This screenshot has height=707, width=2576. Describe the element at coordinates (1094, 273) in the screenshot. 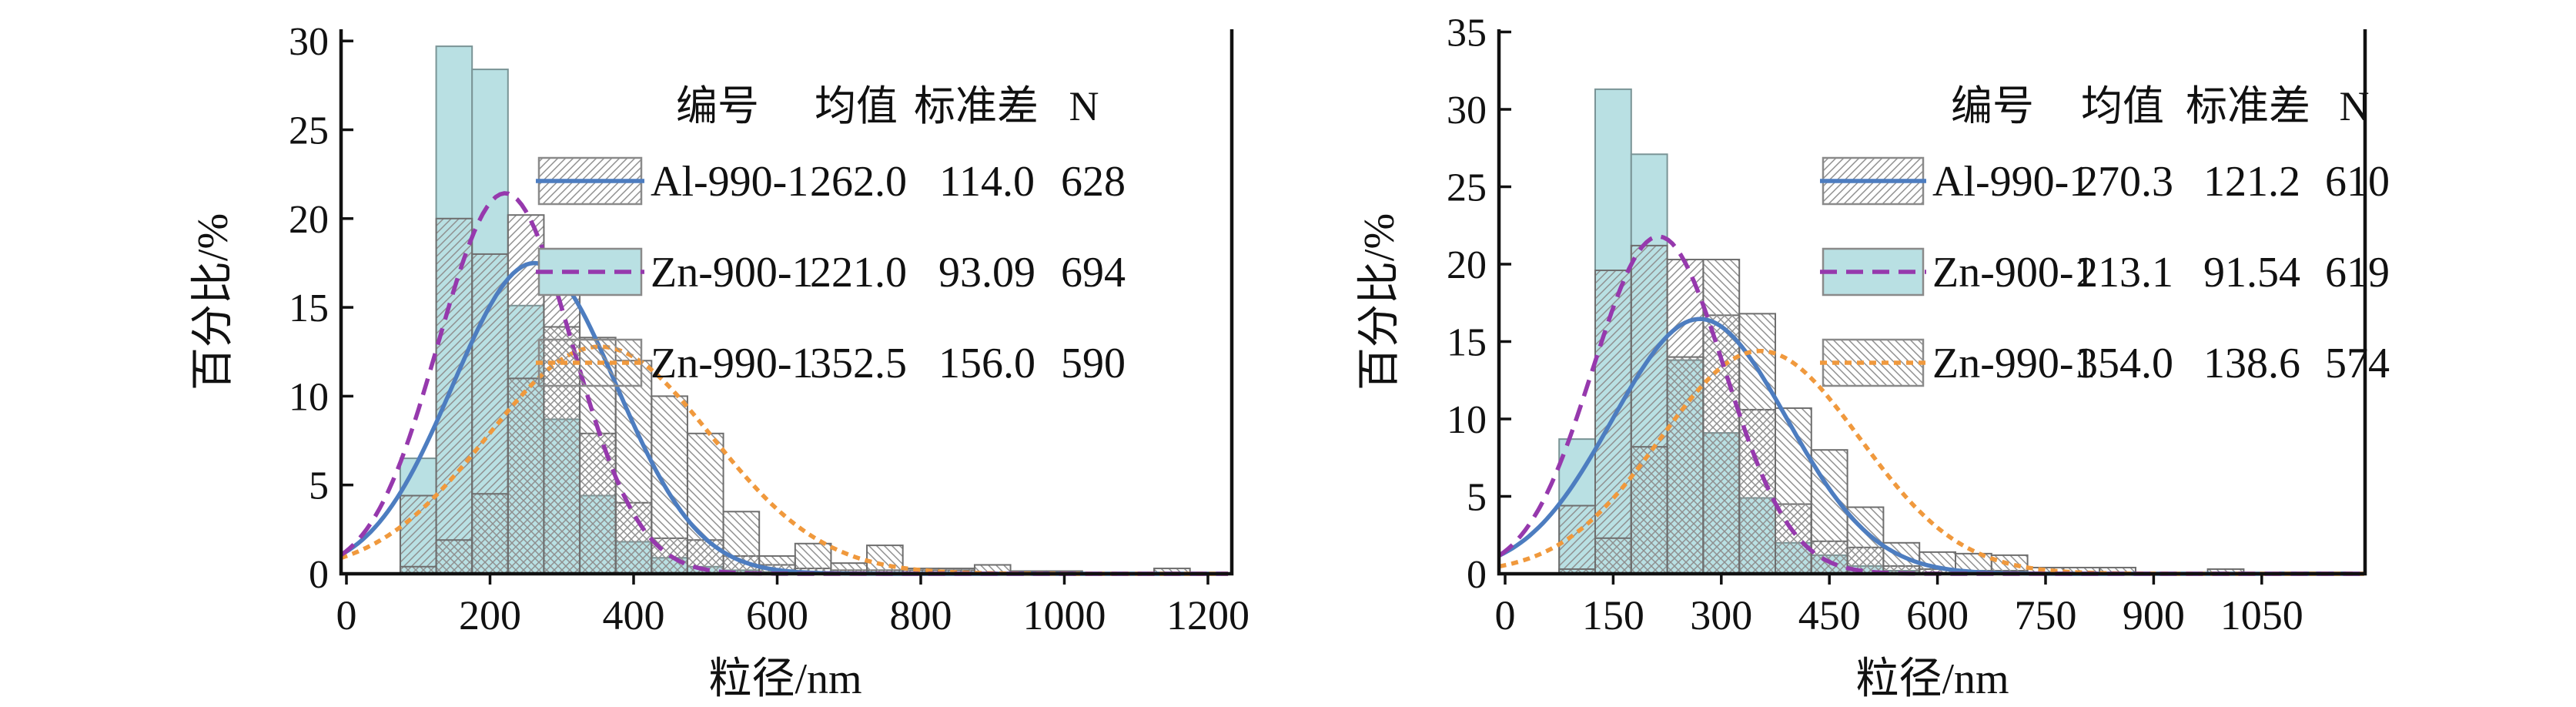

I see `legend-n-value: 694` at that location.